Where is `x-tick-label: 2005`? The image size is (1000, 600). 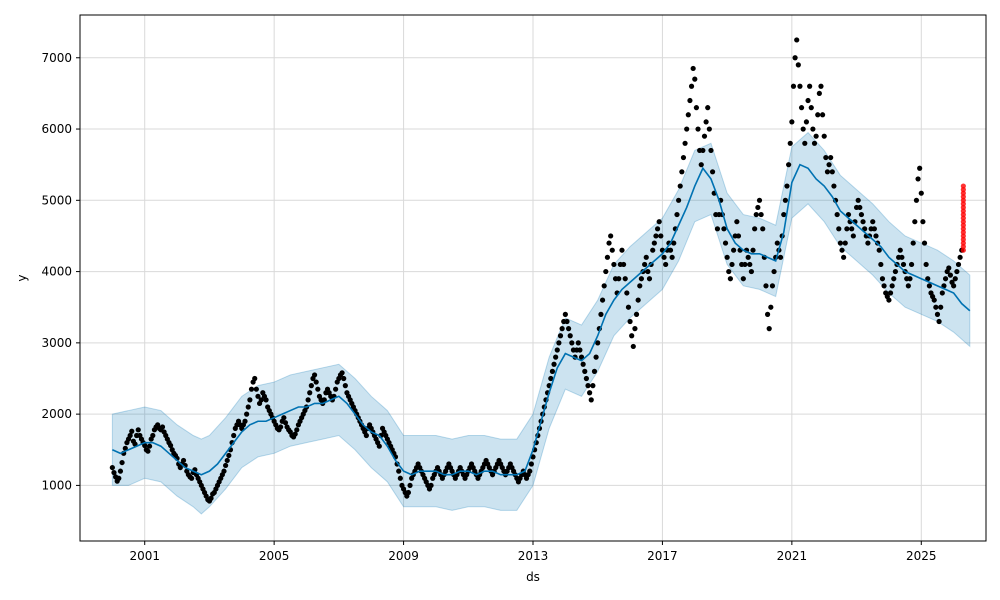
x-tick-label: 2005 is located at coordinates (274, 556).